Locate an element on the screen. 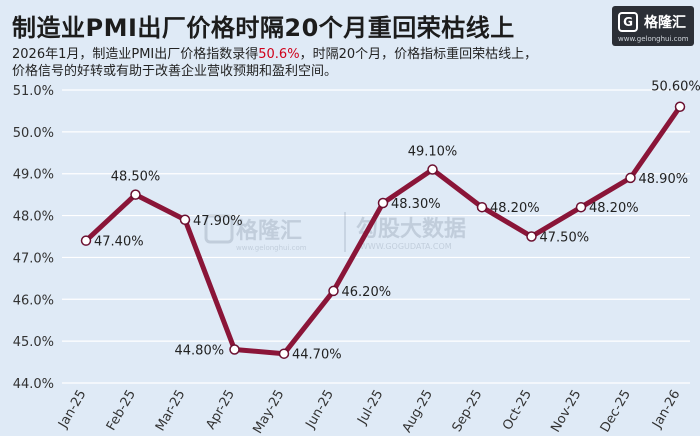 This screenshot has height=436, width=700. x-tick-label: Mar-25 is located at coordinates (170, 411).